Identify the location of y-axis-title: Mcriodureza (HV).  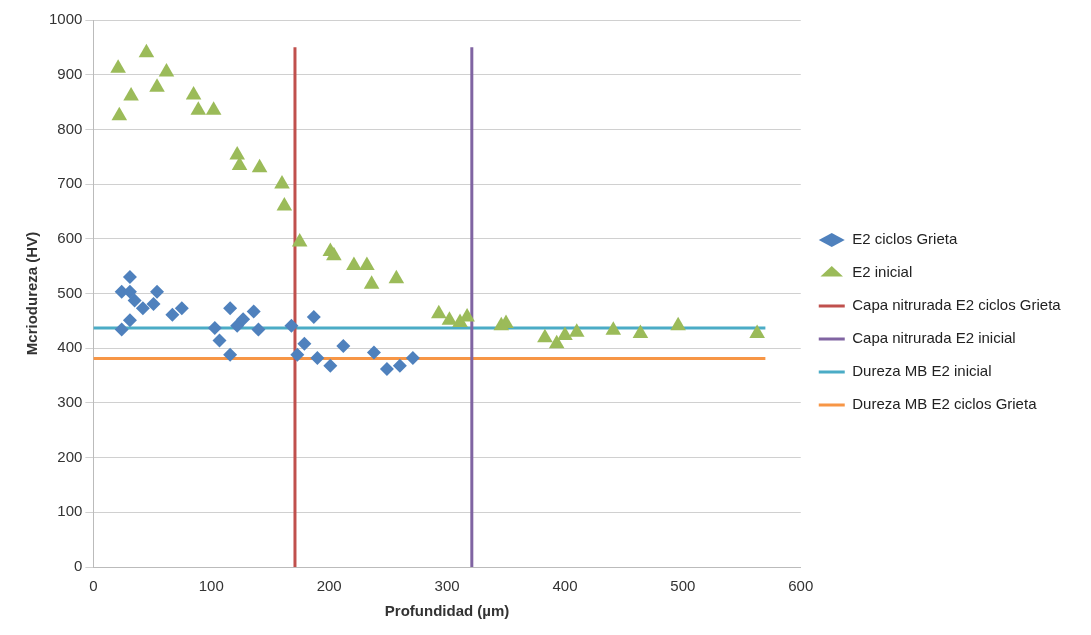
(32, 293).